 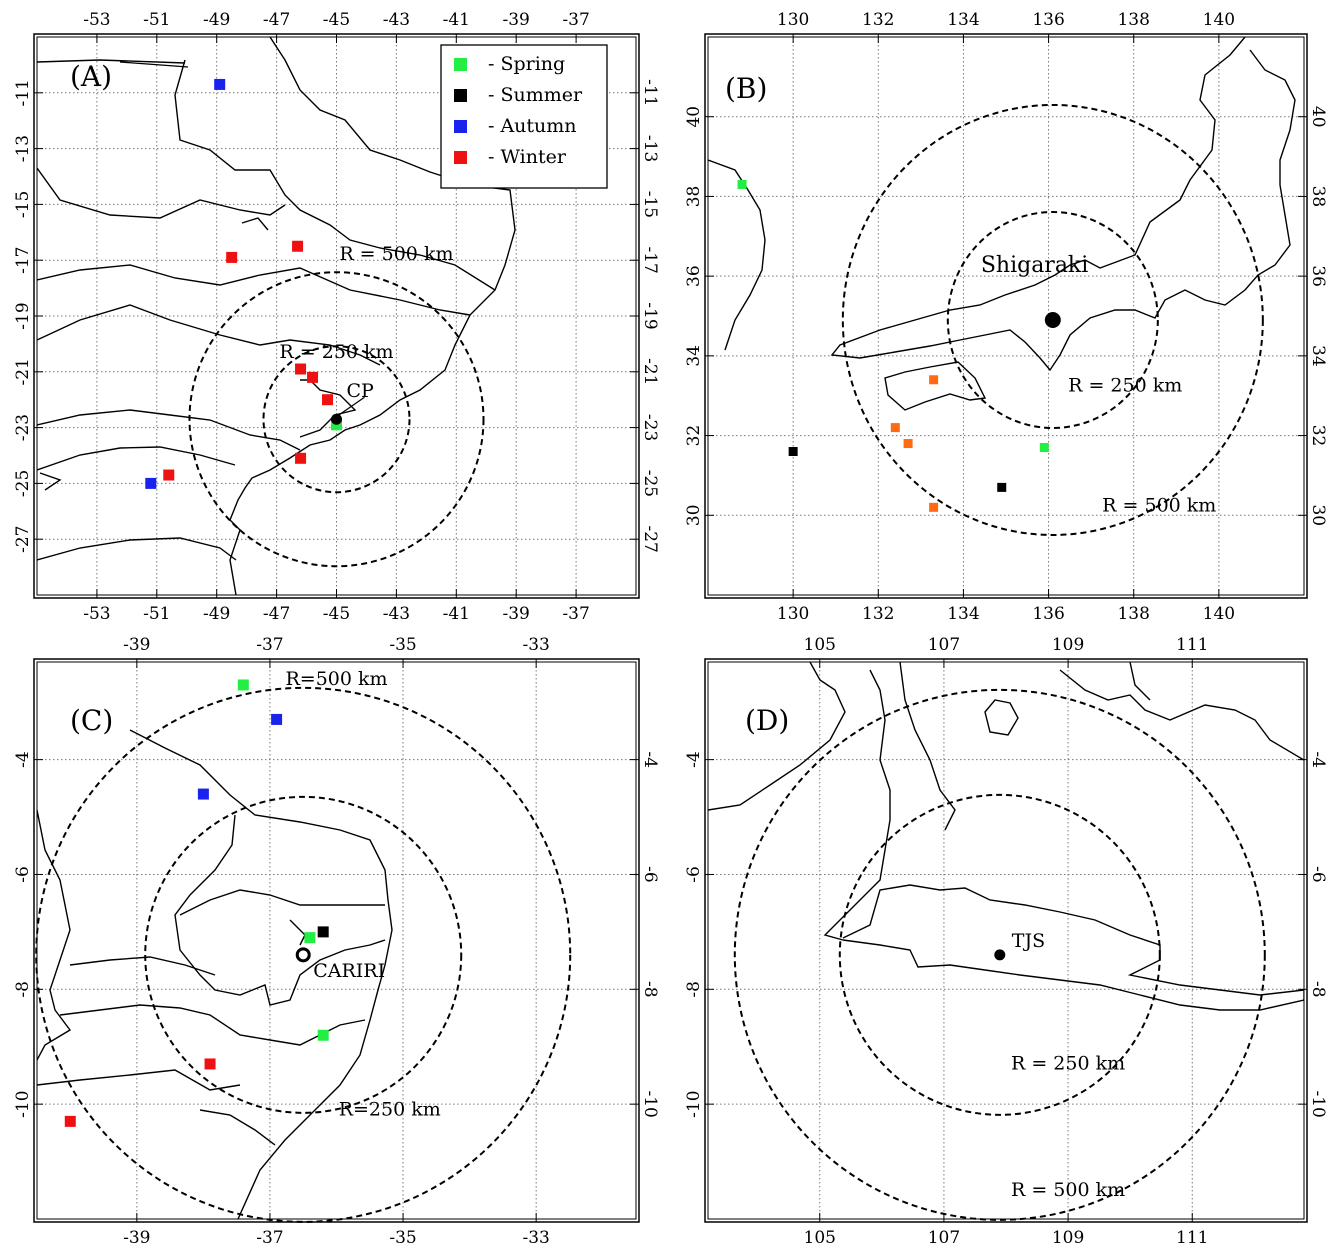 What do you see at coordinates (23, 204) in the screenshot?
I see `lat-tick-label-left: -15` at bounding box center [23, 204].